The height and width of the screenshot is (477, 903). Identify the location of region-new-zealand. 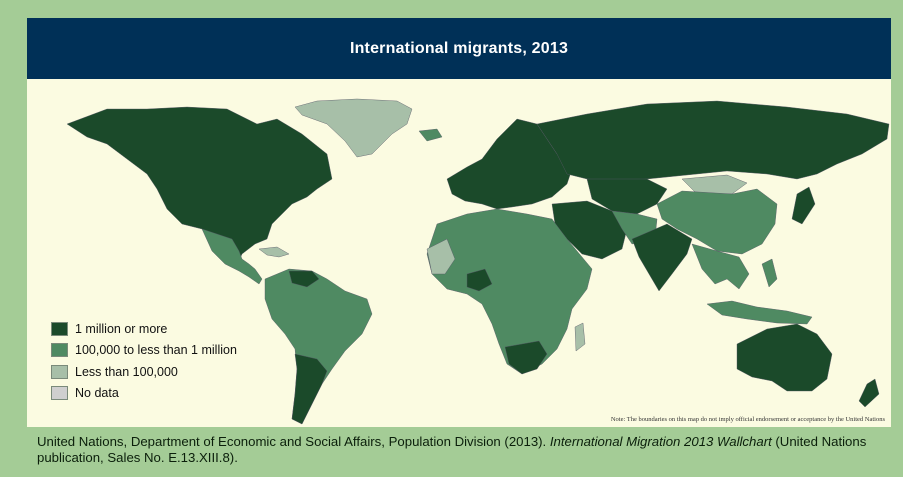
(869, 393).